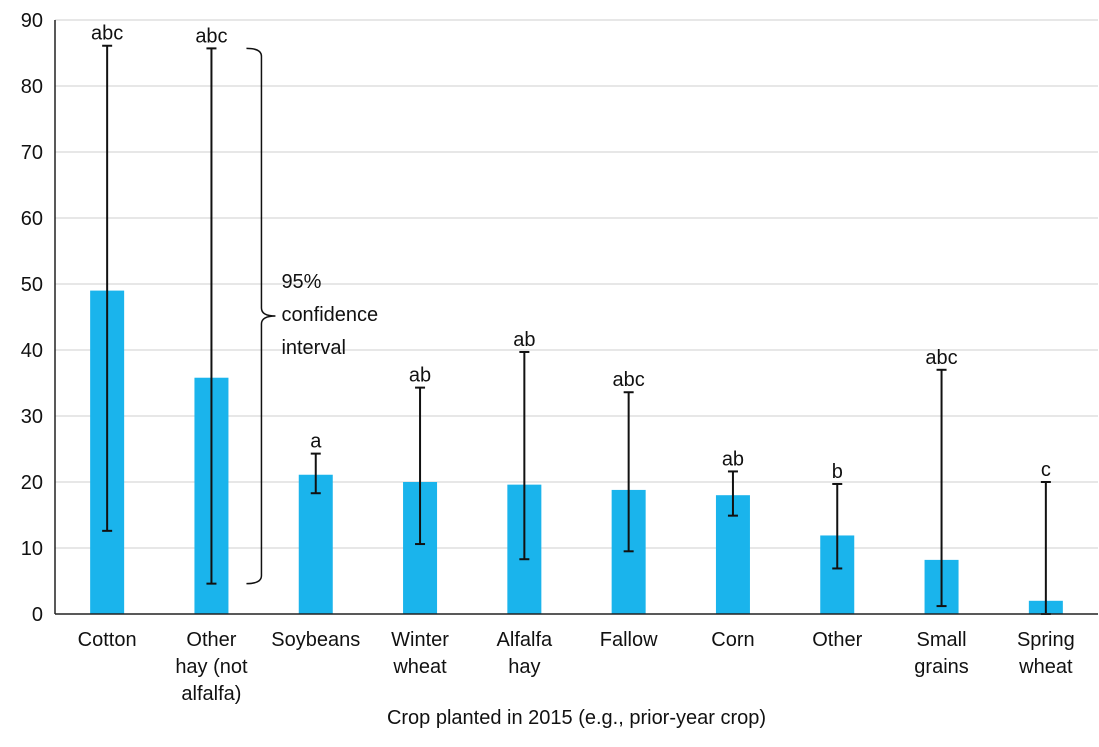 The image size is (1099, 747). I want to click on y-tick-label: 0, so click(37, 615).